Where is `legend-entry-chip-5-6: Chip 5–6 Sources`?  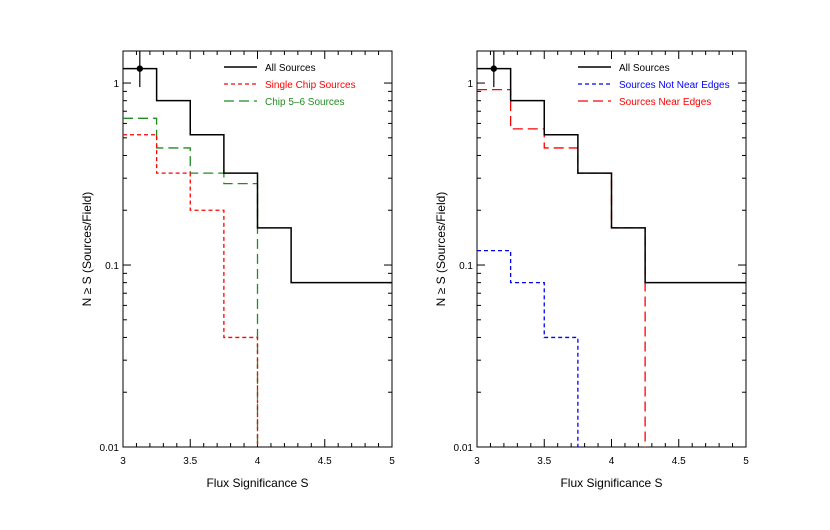
legend-entry-chip-5-6: Chip 5–6 Sources is located at coordinates (284, 102).